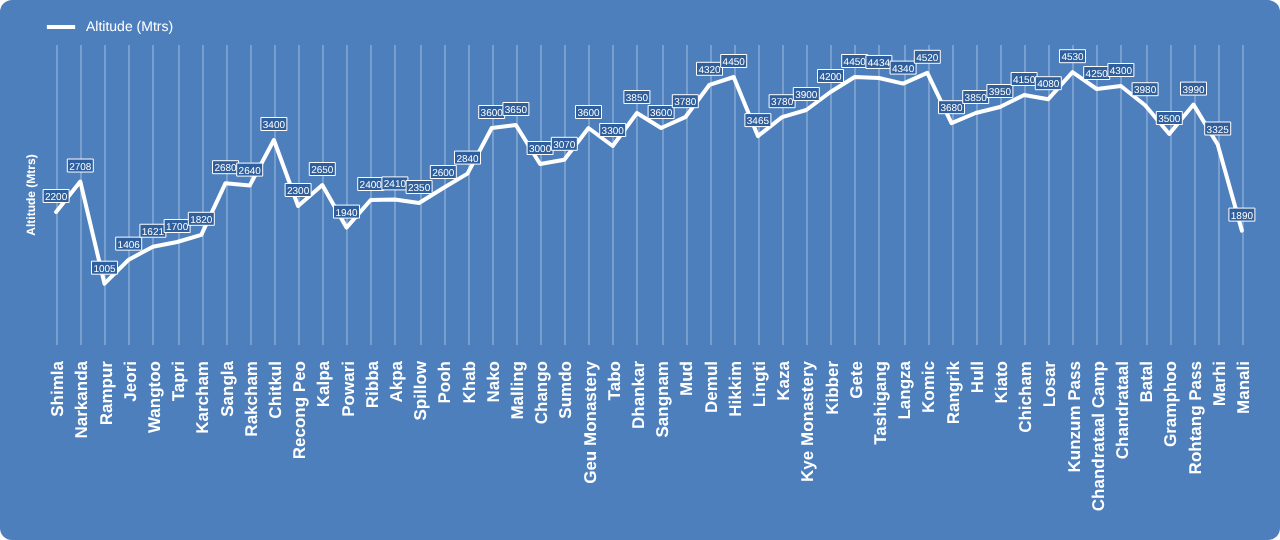 The height and width of the screenshot is (540, 1280). Describe the element at coordinates (347, 389) in the screenshot. I see `x-tick-label: Powari` at that location.